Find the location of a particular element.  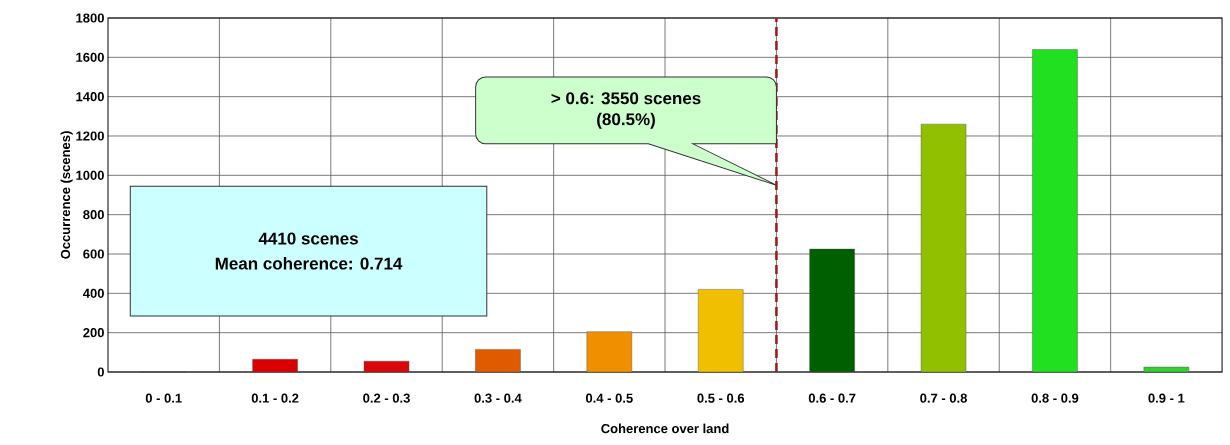

x-tick-label: 0.9 - 1 is located at coordinates (1166, 398).